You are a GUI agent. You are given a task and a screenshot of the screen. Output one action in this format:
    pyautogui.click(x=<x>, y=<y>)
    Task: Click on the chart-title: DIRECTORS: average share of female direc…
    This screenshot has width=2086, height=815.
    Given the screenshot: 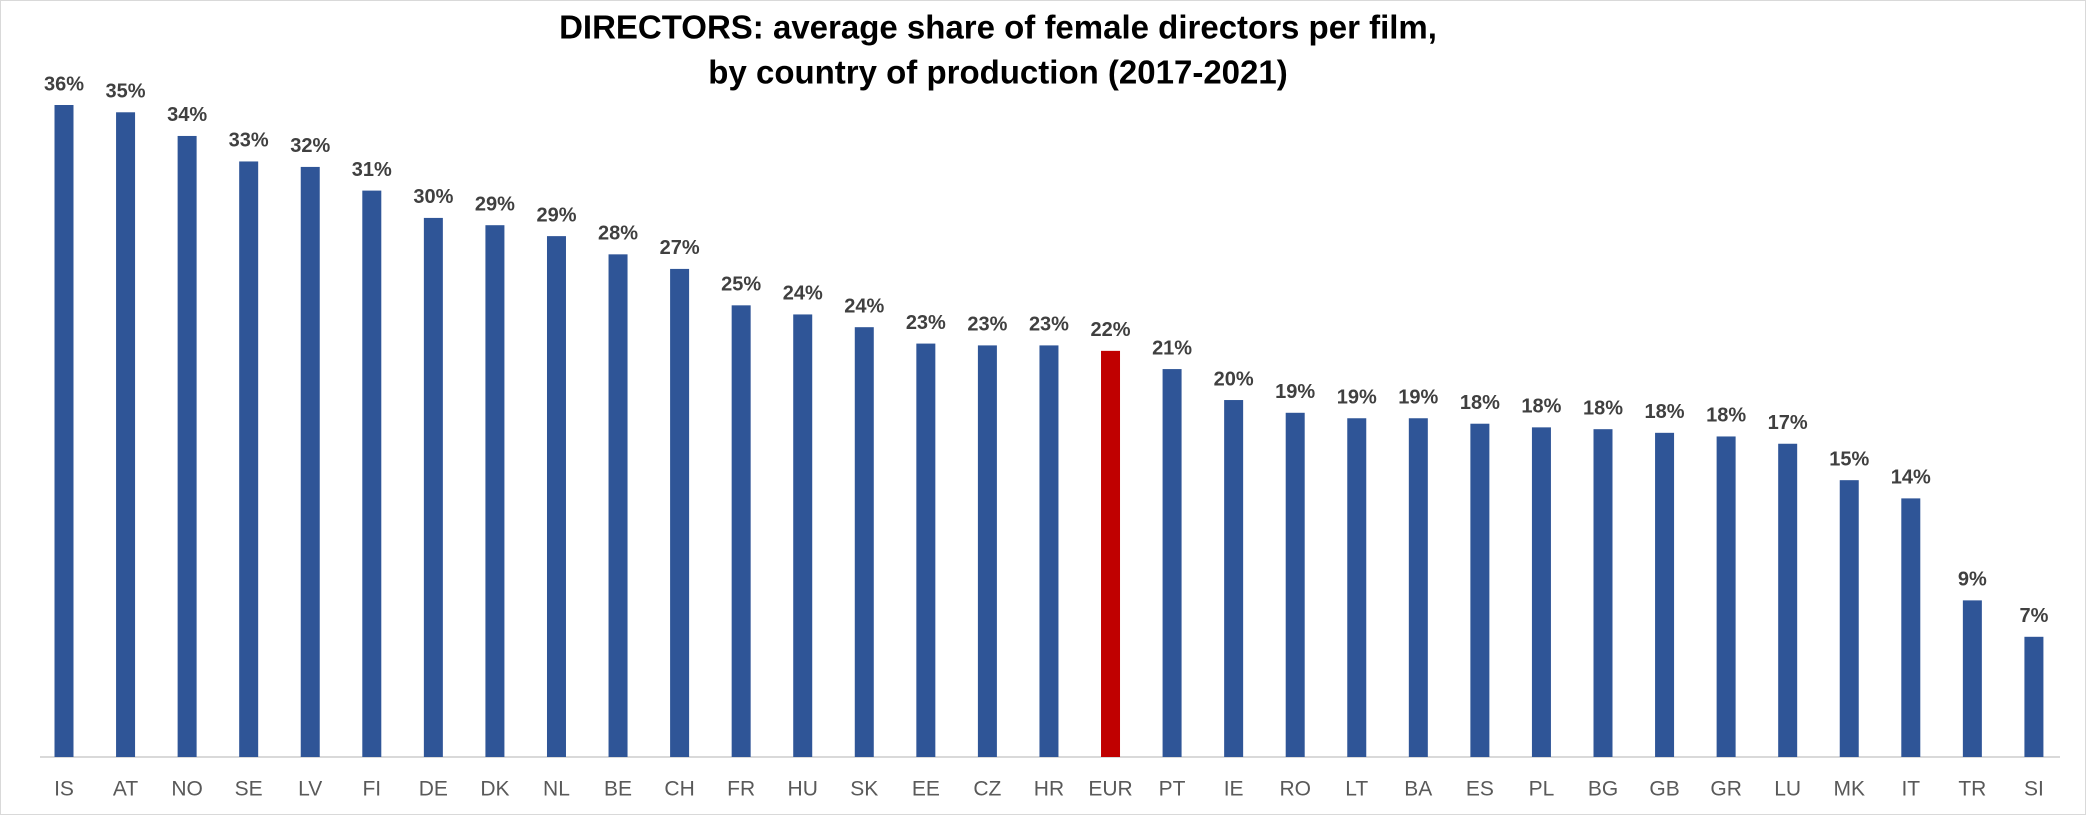 What is the action you would take?
    pyautogui.click(x=998, y=27)
    